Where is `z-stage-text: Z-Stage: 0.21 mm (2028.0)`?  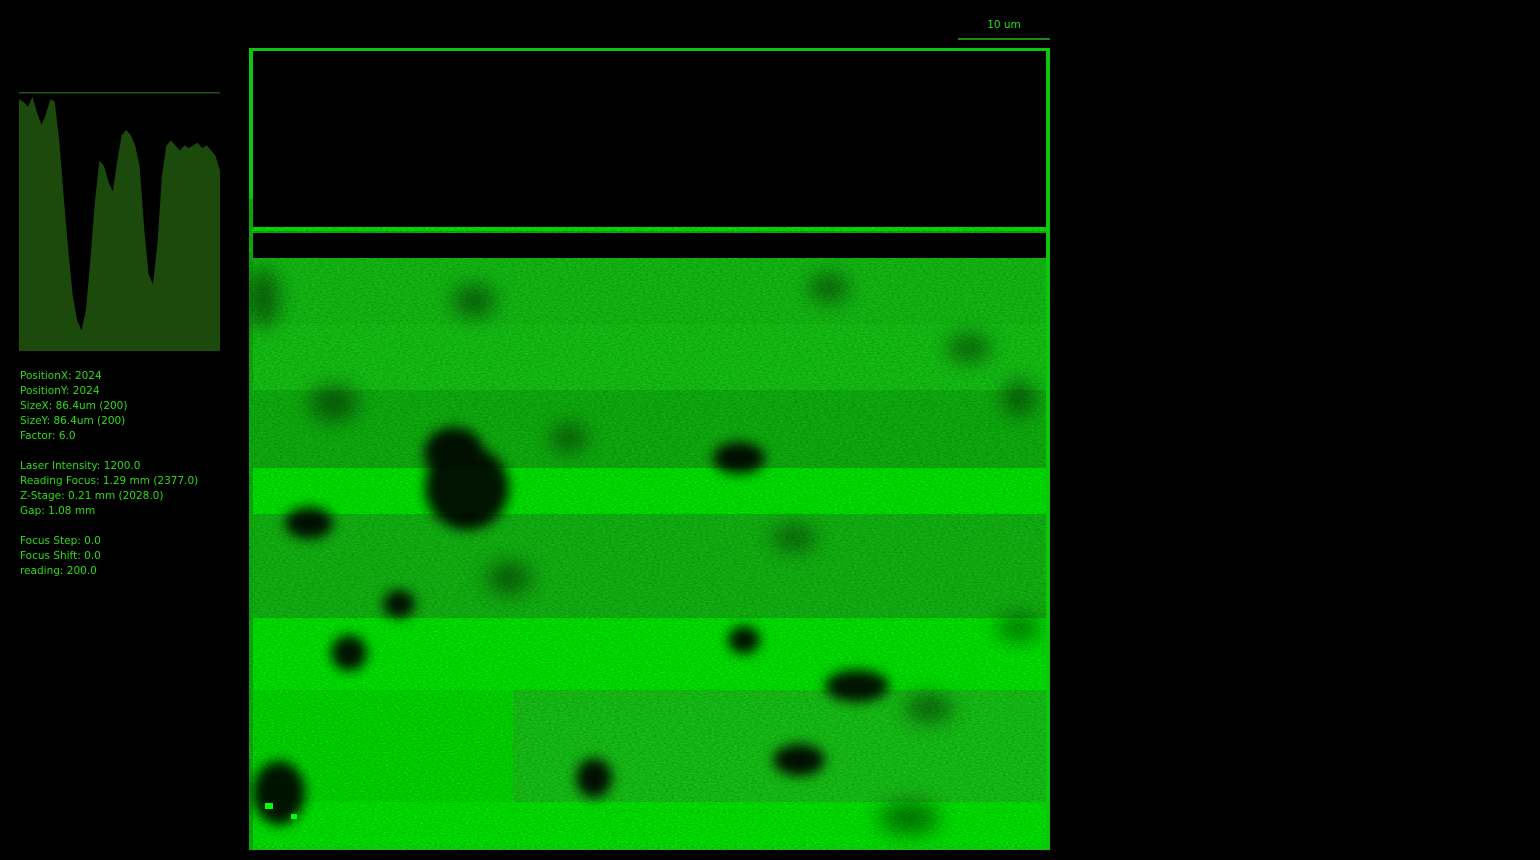
z-stage-text: Z-Stage: 0.21 mm (2028.0) is located at coordinates (92, 496).